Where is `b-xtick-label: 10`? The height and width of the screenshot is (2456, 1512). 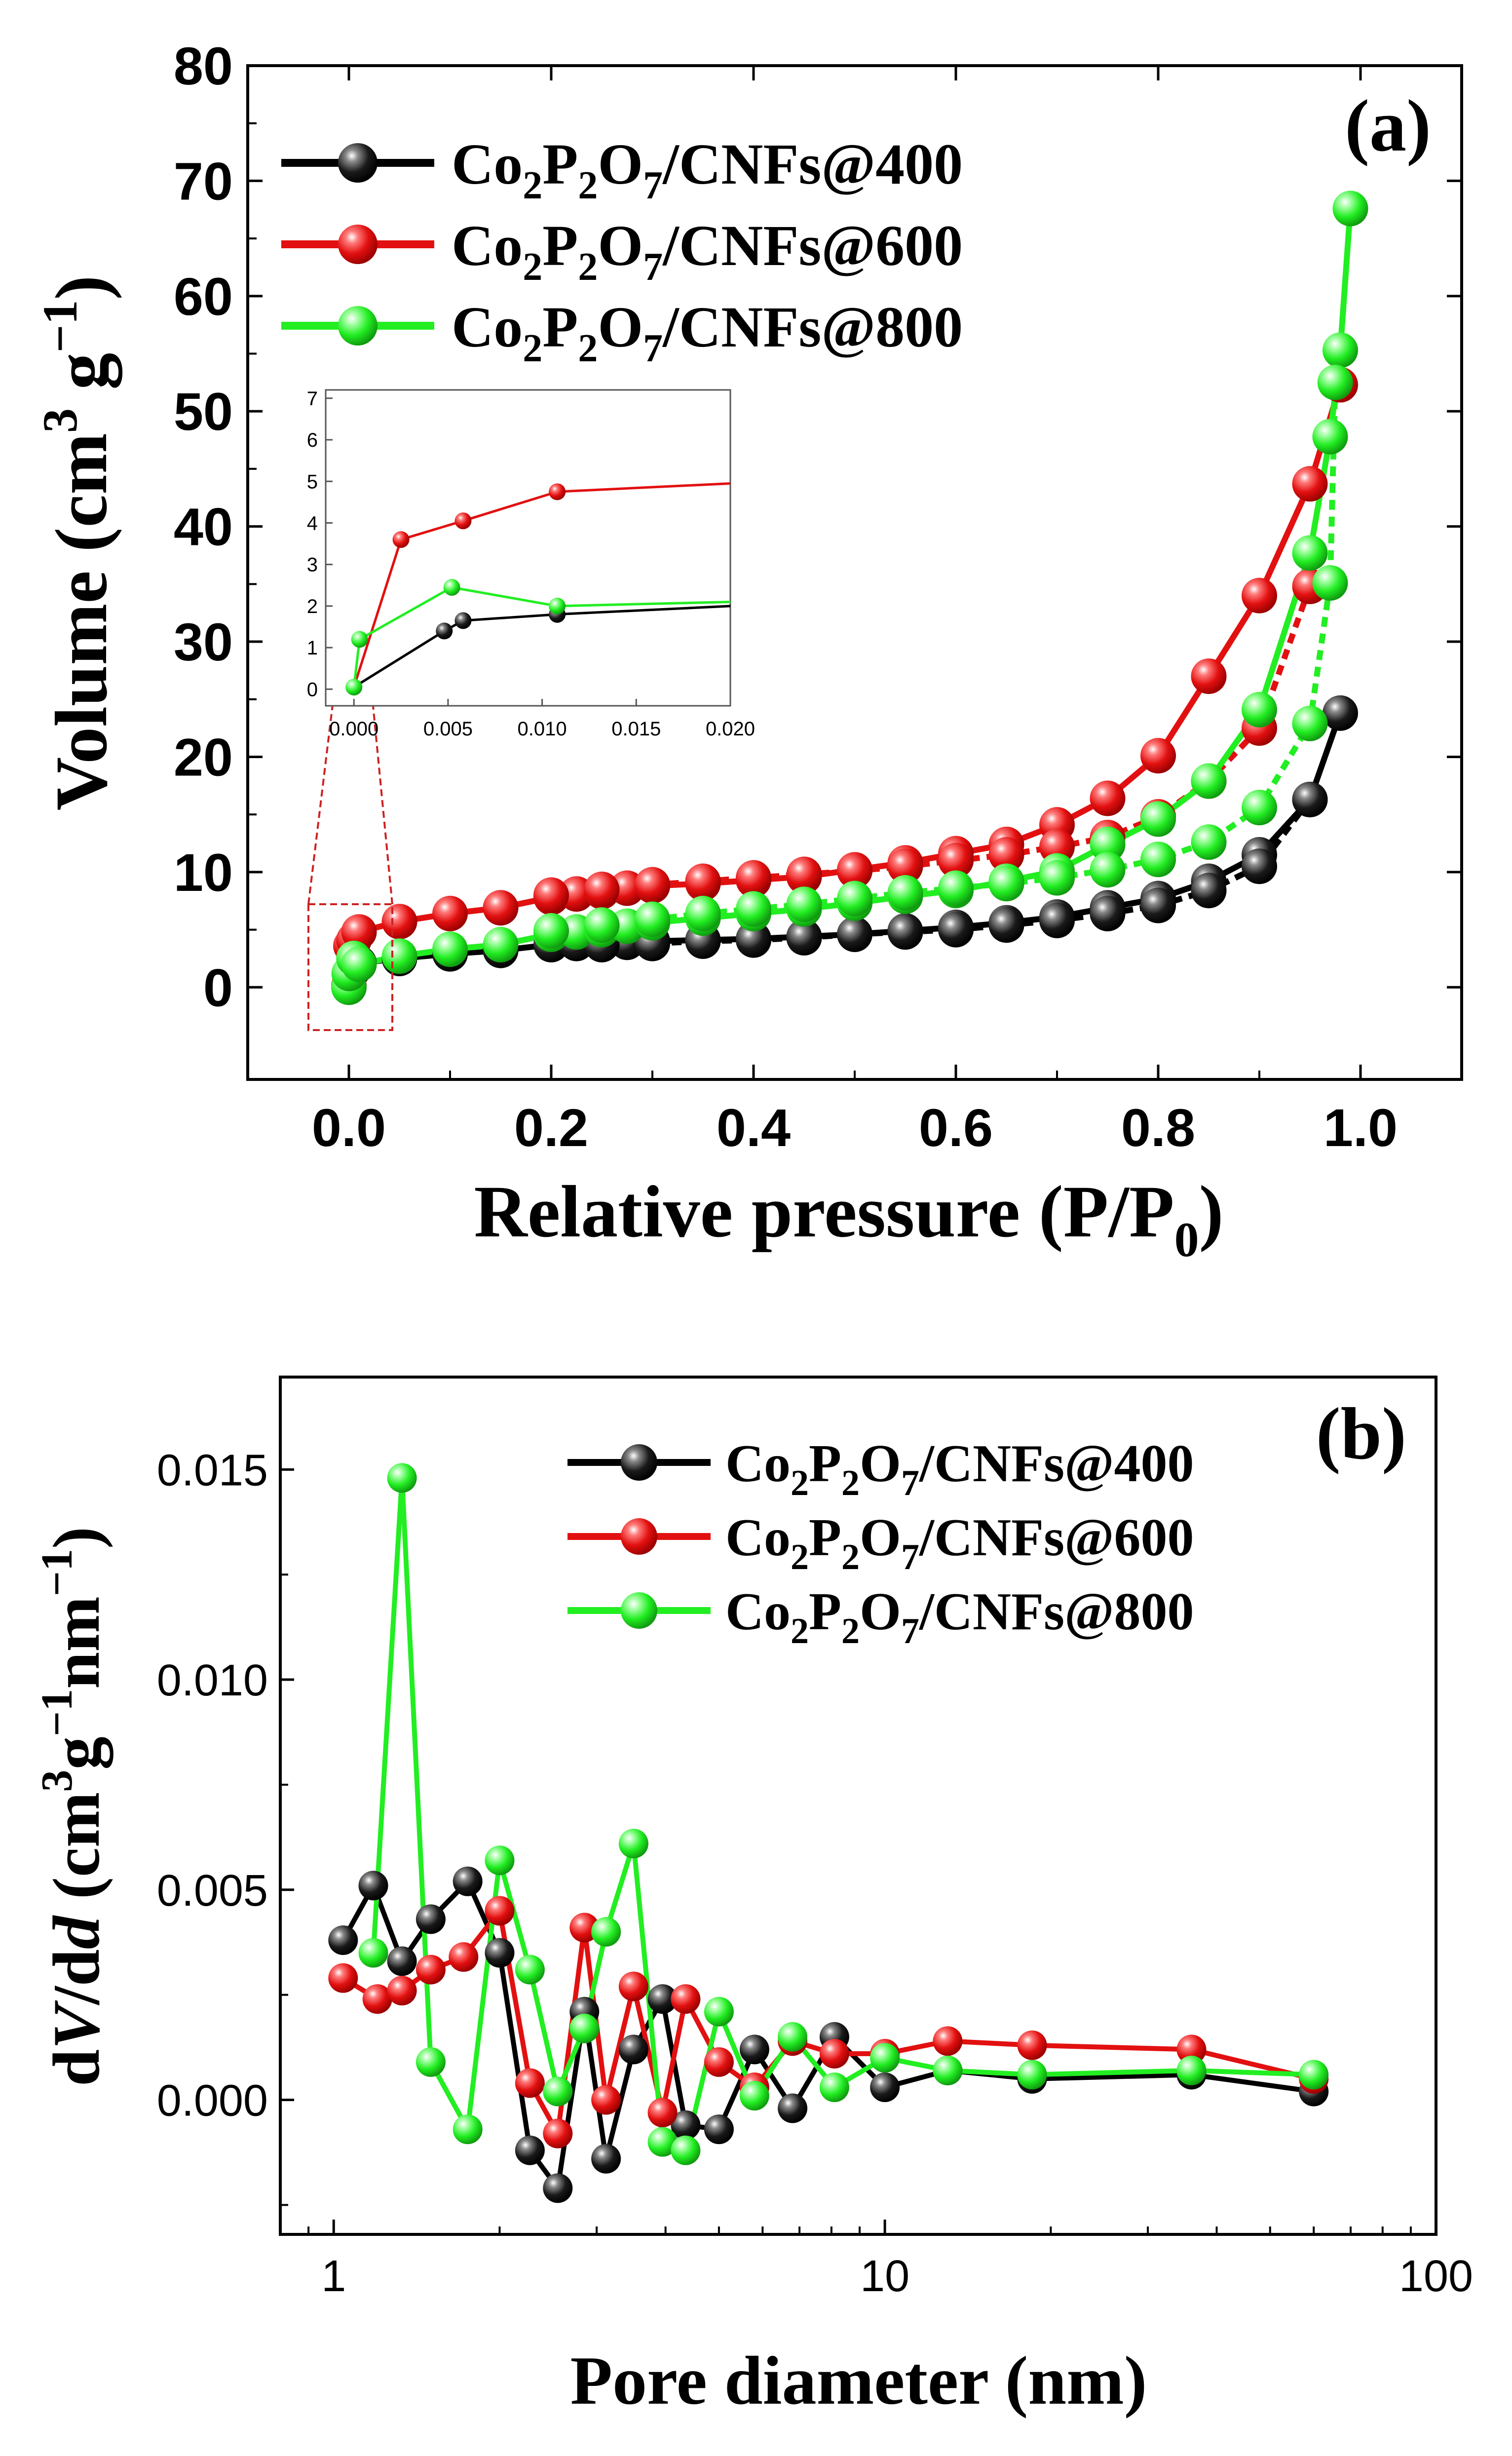 b-xtick-label: 10 is located at coordinates (885, 2277).